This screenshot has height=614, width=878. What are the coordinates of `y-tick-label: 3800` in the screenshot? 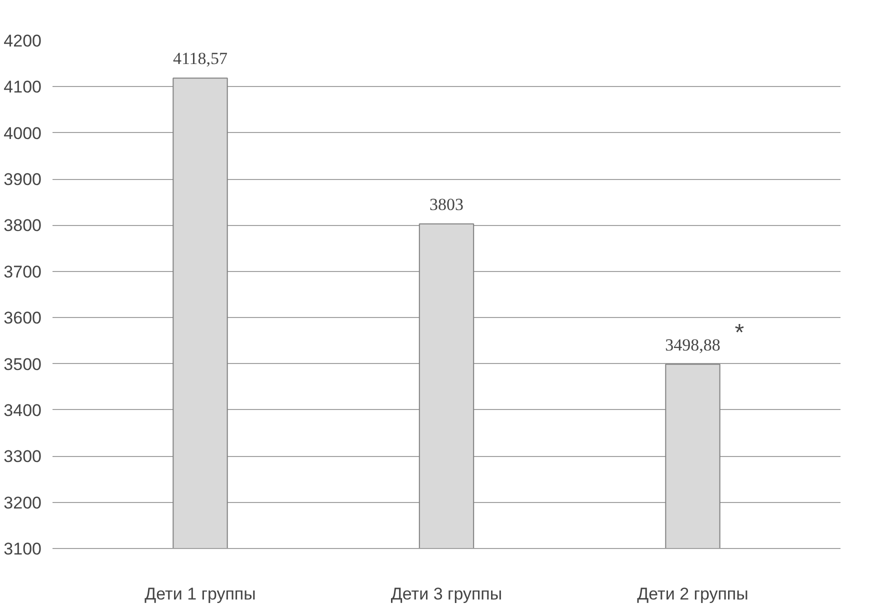 It's located at (23, 226).